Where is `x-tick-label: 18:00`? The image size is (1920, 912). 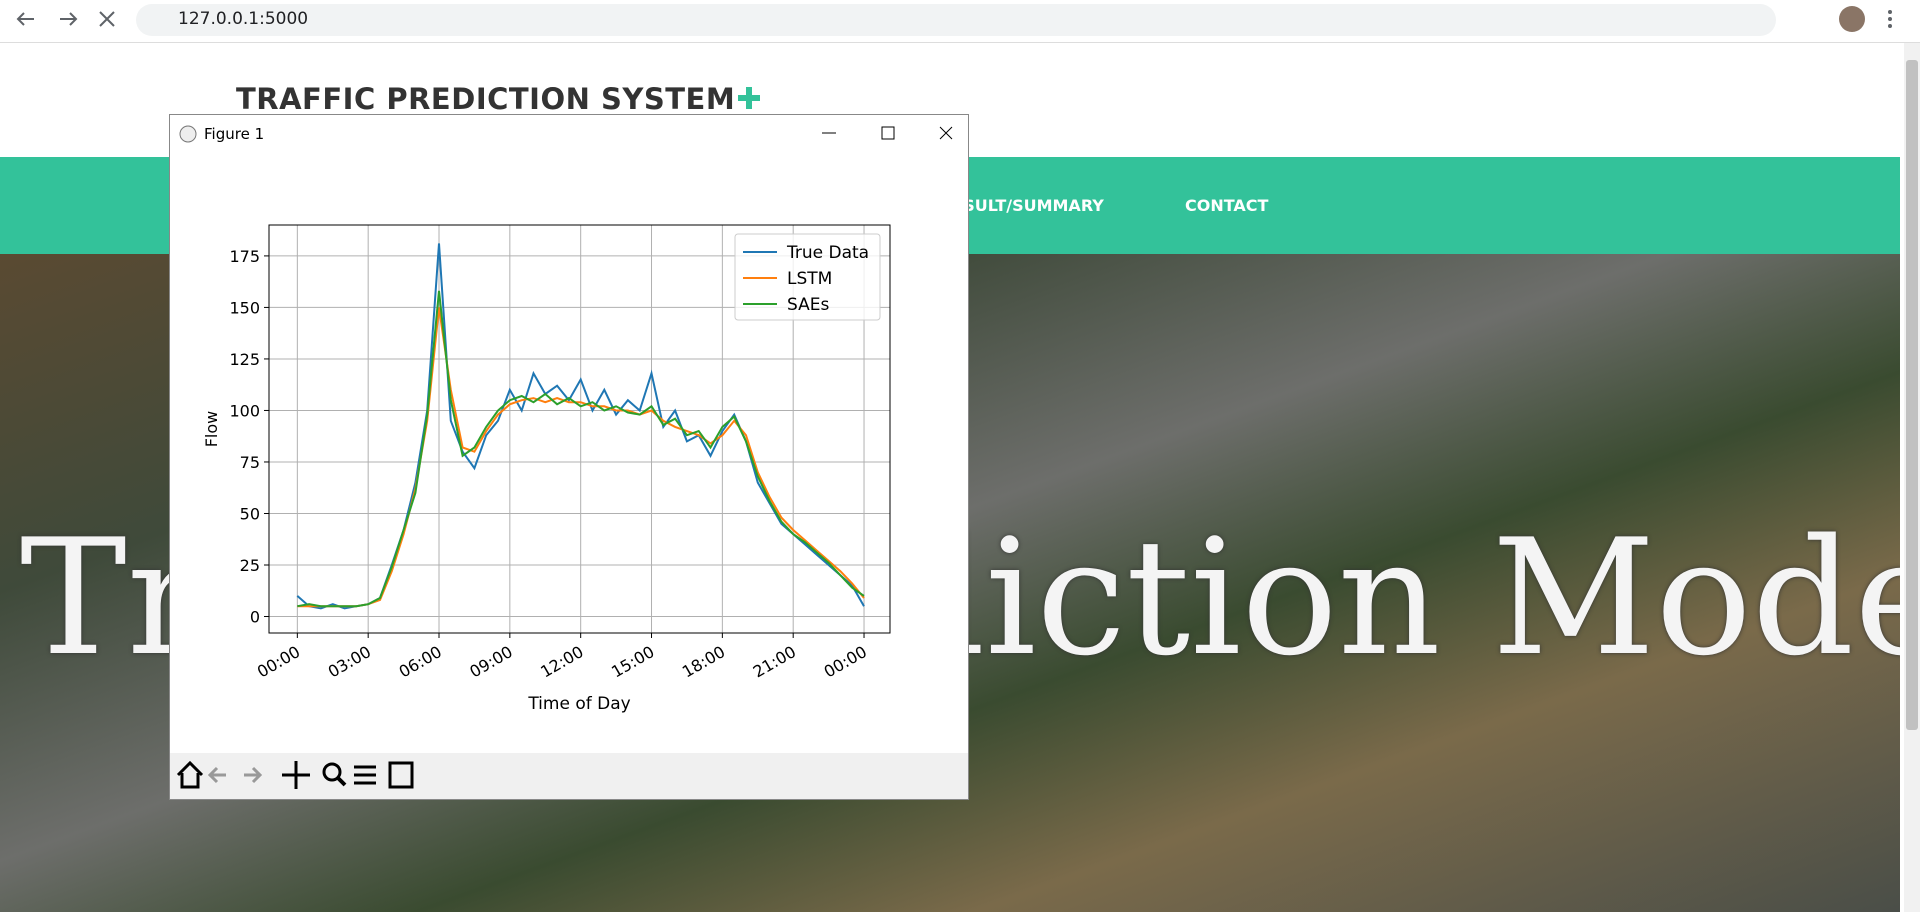 x-tick-label: 18:00 is located at coordinates (703, 662).